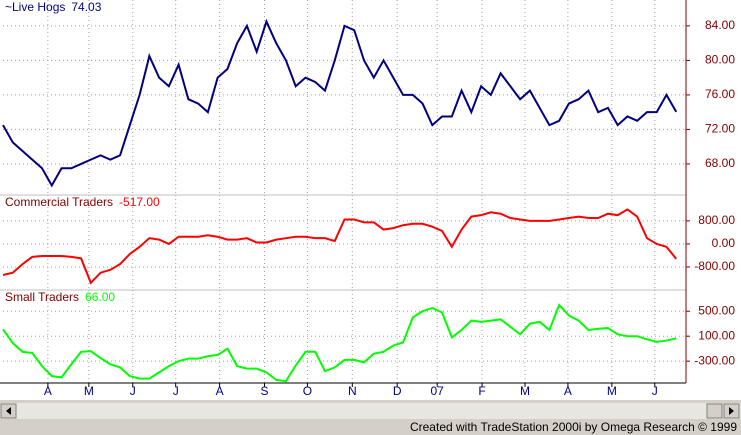 The width and height of the screenshot is (741, 435). Describe the element at coordinates (731, 411) in the screenshot. I see `arrow-right` at that location.